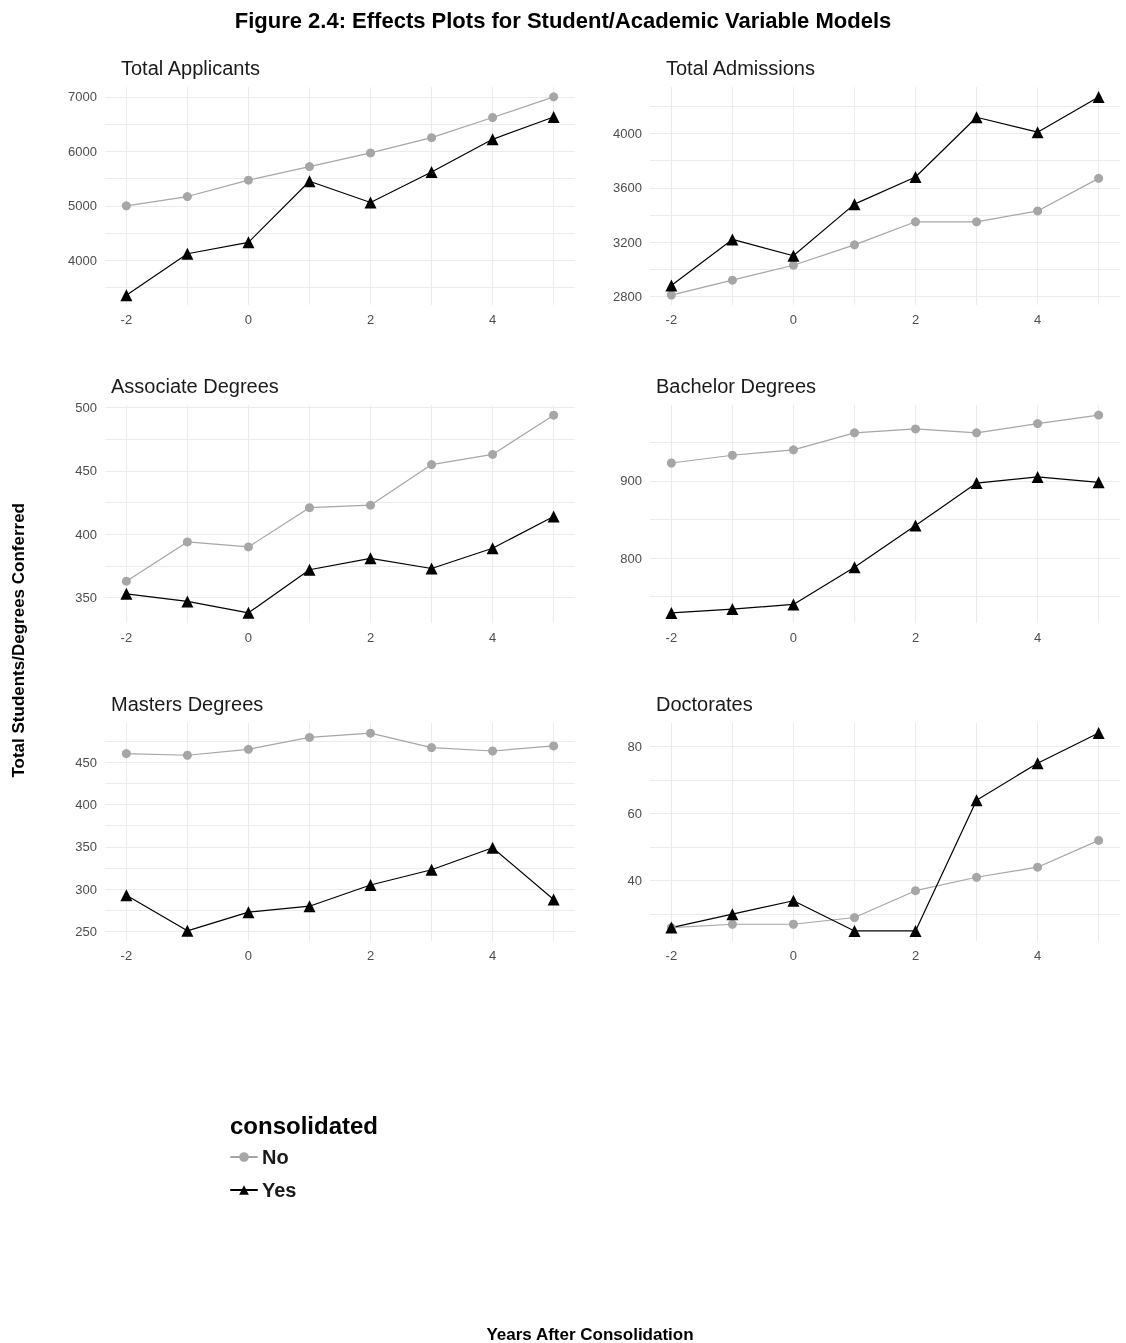 The height and width of the screenshot is (1343, 1126). What do you see at coordinates (627, 134) in the screenshot?
I see `y-tick-label: 4000` at bounding box center [627, 134].